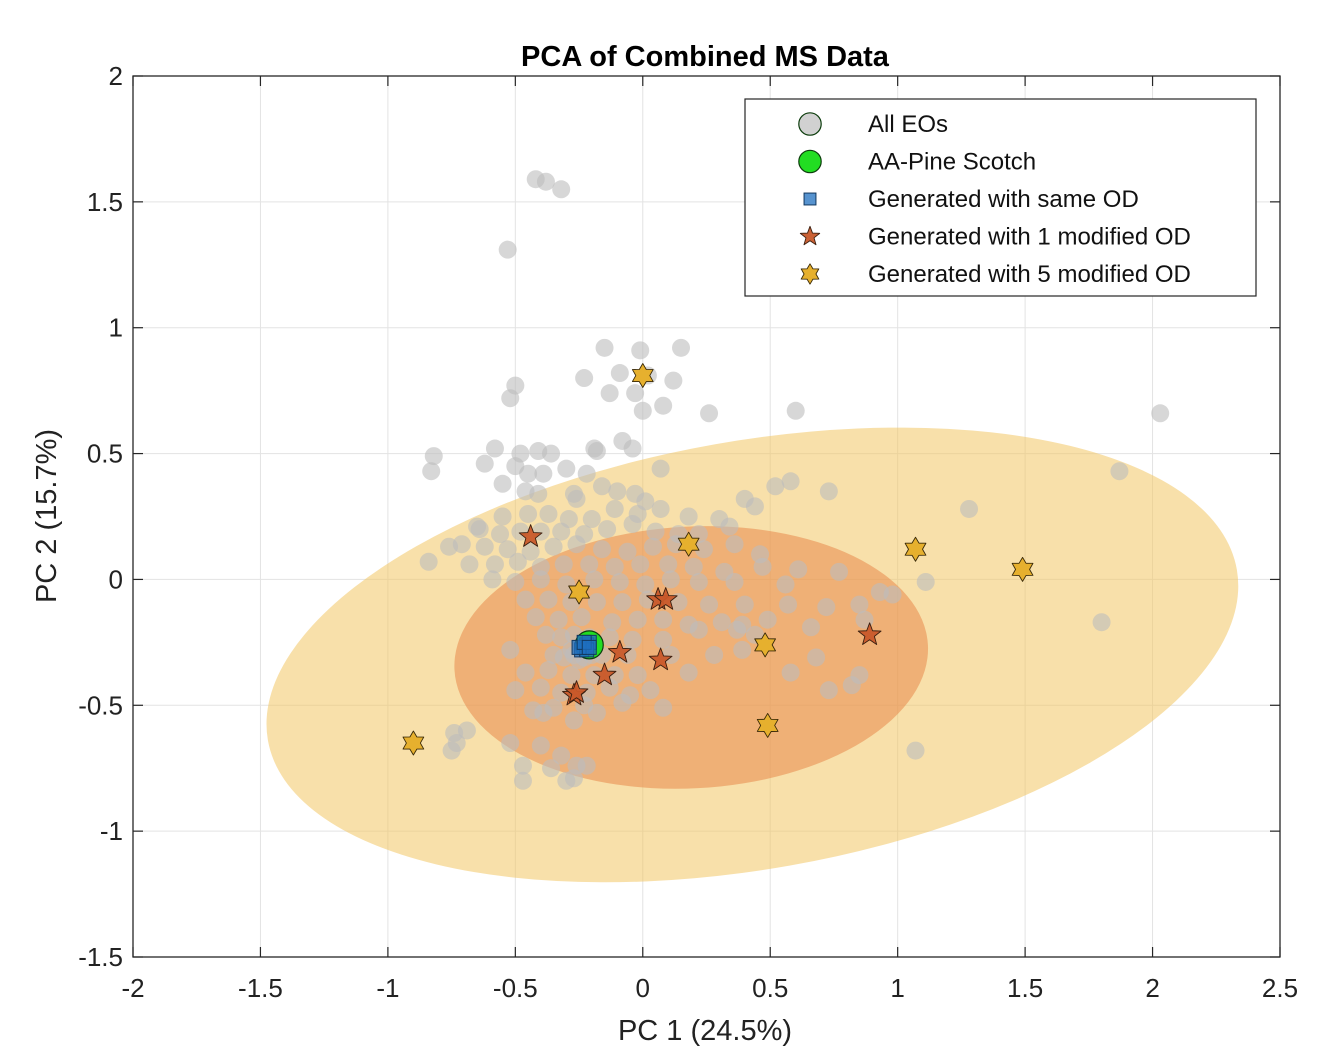 The image size is (1332, 1055). I want to click on x-tick-label: 0, so click(643, 988).